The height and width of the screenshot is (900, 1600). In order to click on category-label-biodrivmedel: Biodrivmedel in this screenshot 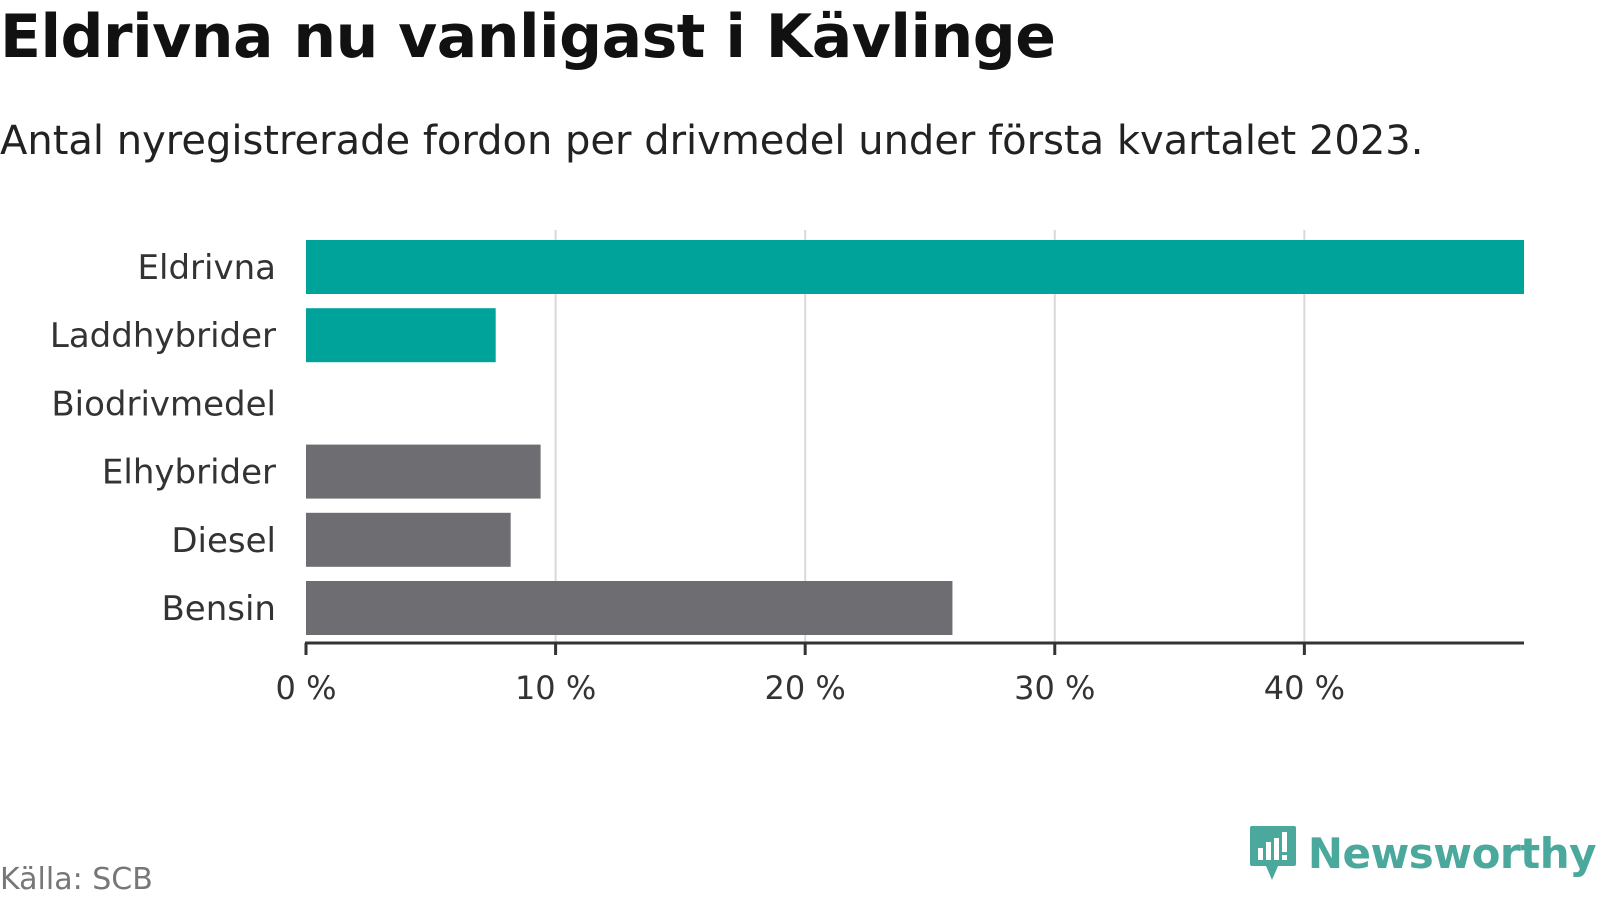, I will do `click(163, 404)`.